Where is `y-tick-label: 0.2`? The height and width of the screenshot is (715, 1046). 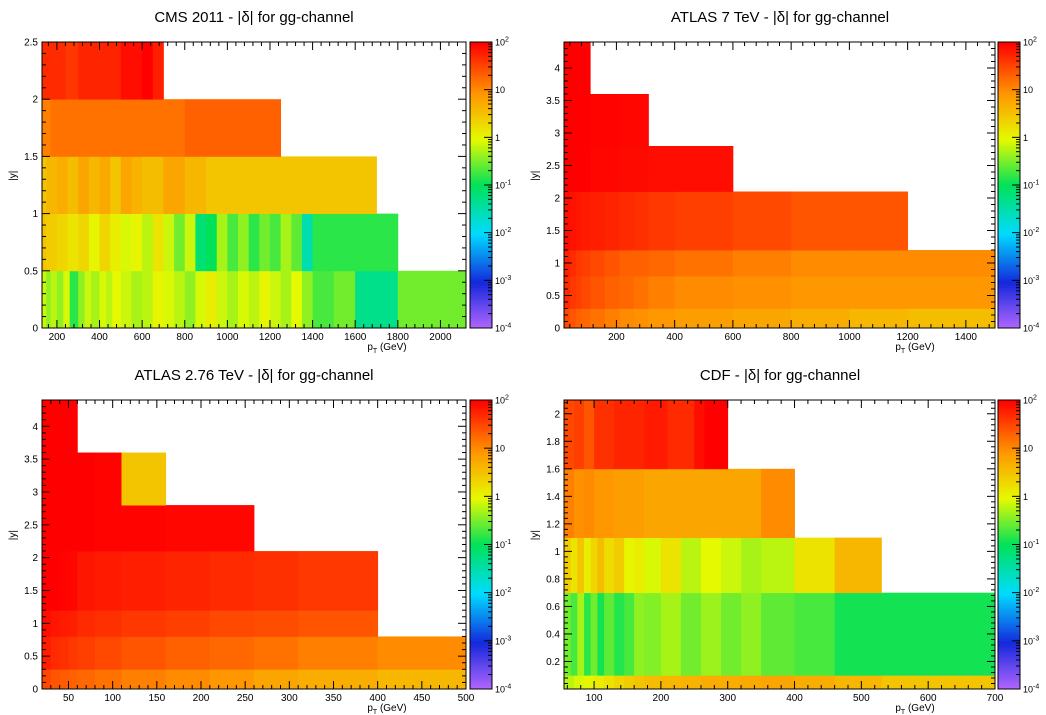
y-tick-label: 0.2 is located at coordinates (553, 662).